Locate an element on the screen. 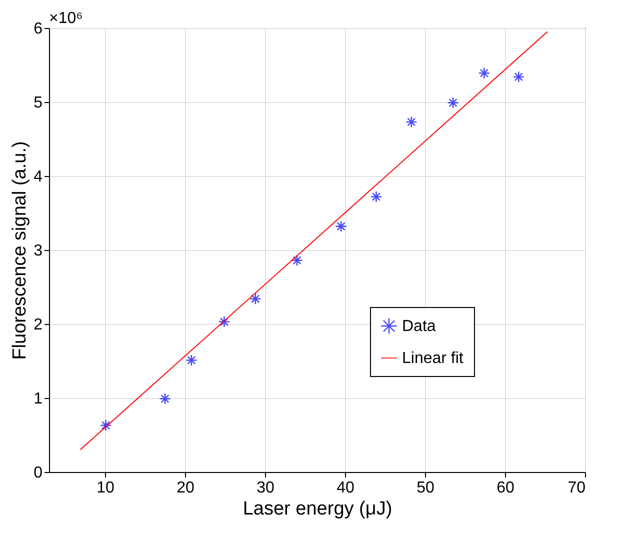  y-tick-label: 1 is located at coordinates (38, 399).